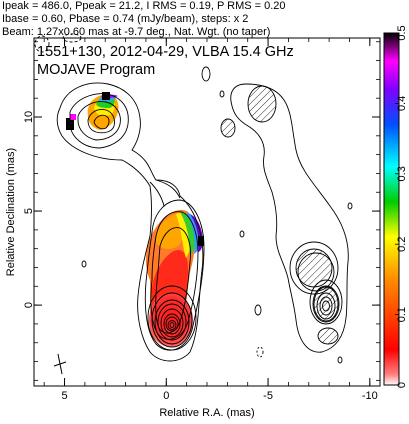  Describe the element at coordinates (402, 32) in the screenshot. I see `colorbar-tick-label: 0.5` at that location.